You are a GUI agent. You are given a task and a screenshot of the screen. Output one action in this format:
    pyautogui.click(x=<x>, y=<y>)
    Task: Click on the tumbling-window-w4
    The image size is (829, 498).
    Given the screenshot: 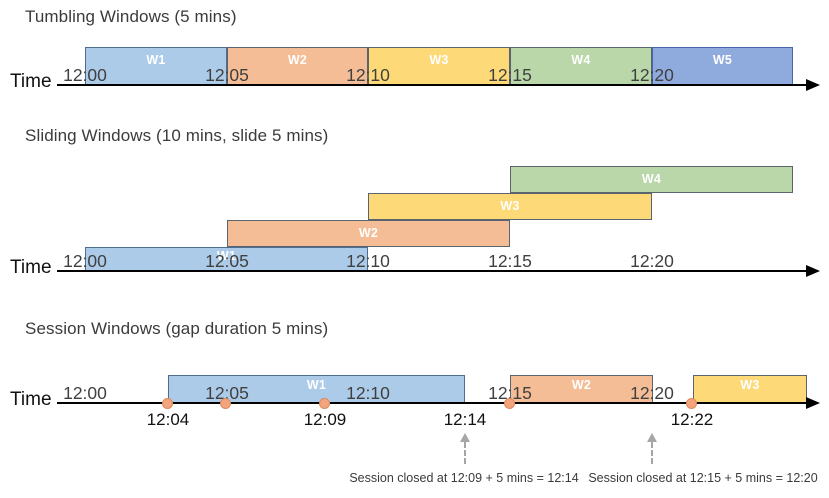 What is the action you would take?
    pyautogui.click(x=581, y=66)
    